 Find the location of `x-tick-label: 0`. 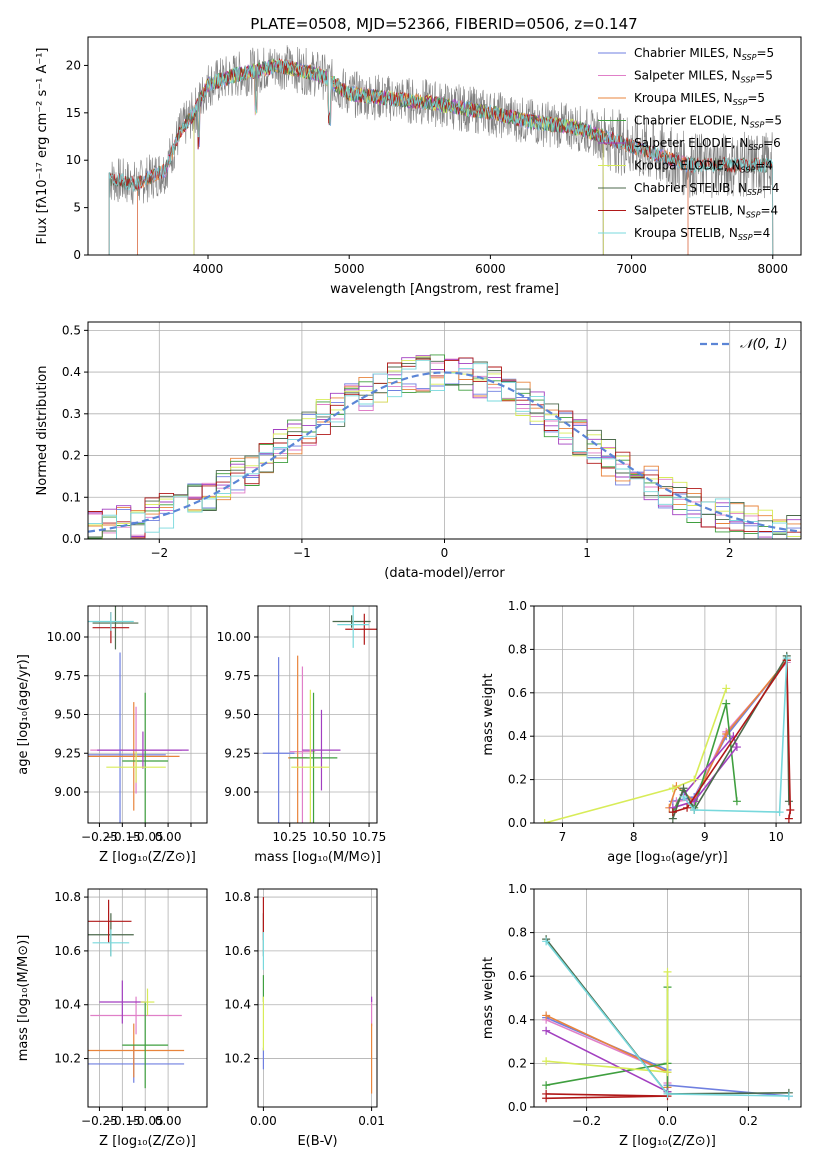

x-tick-label: 0 is located at coordinates (445, 553).